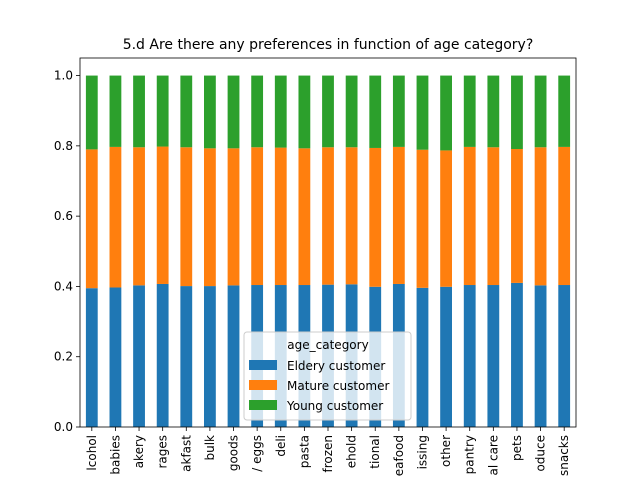  Describe the element at coordinates (63, 286) in the screenshot. I see `y-tick-label: 0.4` at that location.